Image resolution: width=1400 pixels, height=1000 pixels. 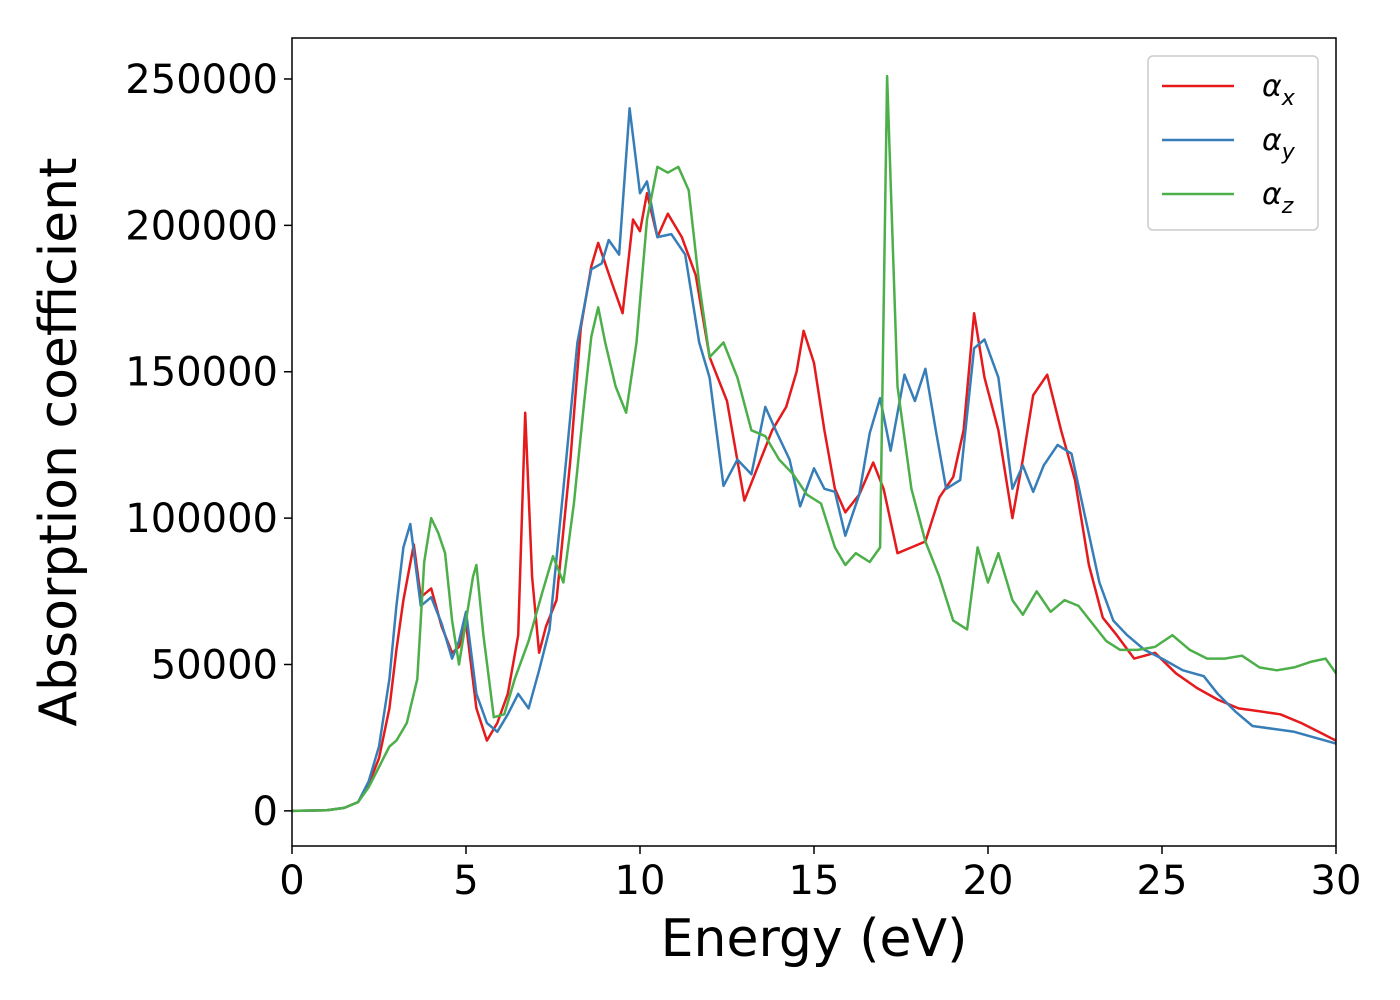 What do you see at coordinates (201, 373) in the screenshot?
I see `y-tick-label: 150000` at bounding box center [201, 373].